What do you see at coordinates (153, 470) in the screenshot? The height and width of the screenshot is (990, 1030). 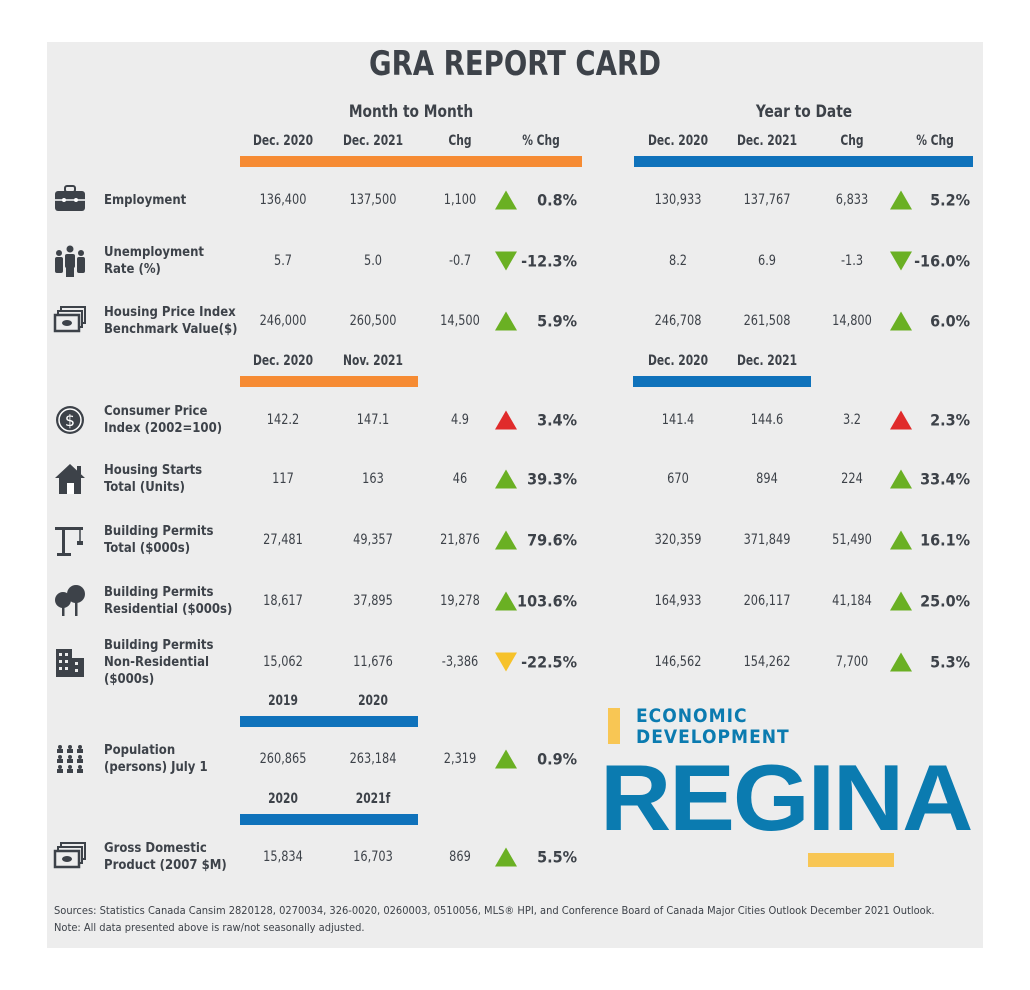 I see `metric-label: Housing Starts` at bounding box center [153, 470].